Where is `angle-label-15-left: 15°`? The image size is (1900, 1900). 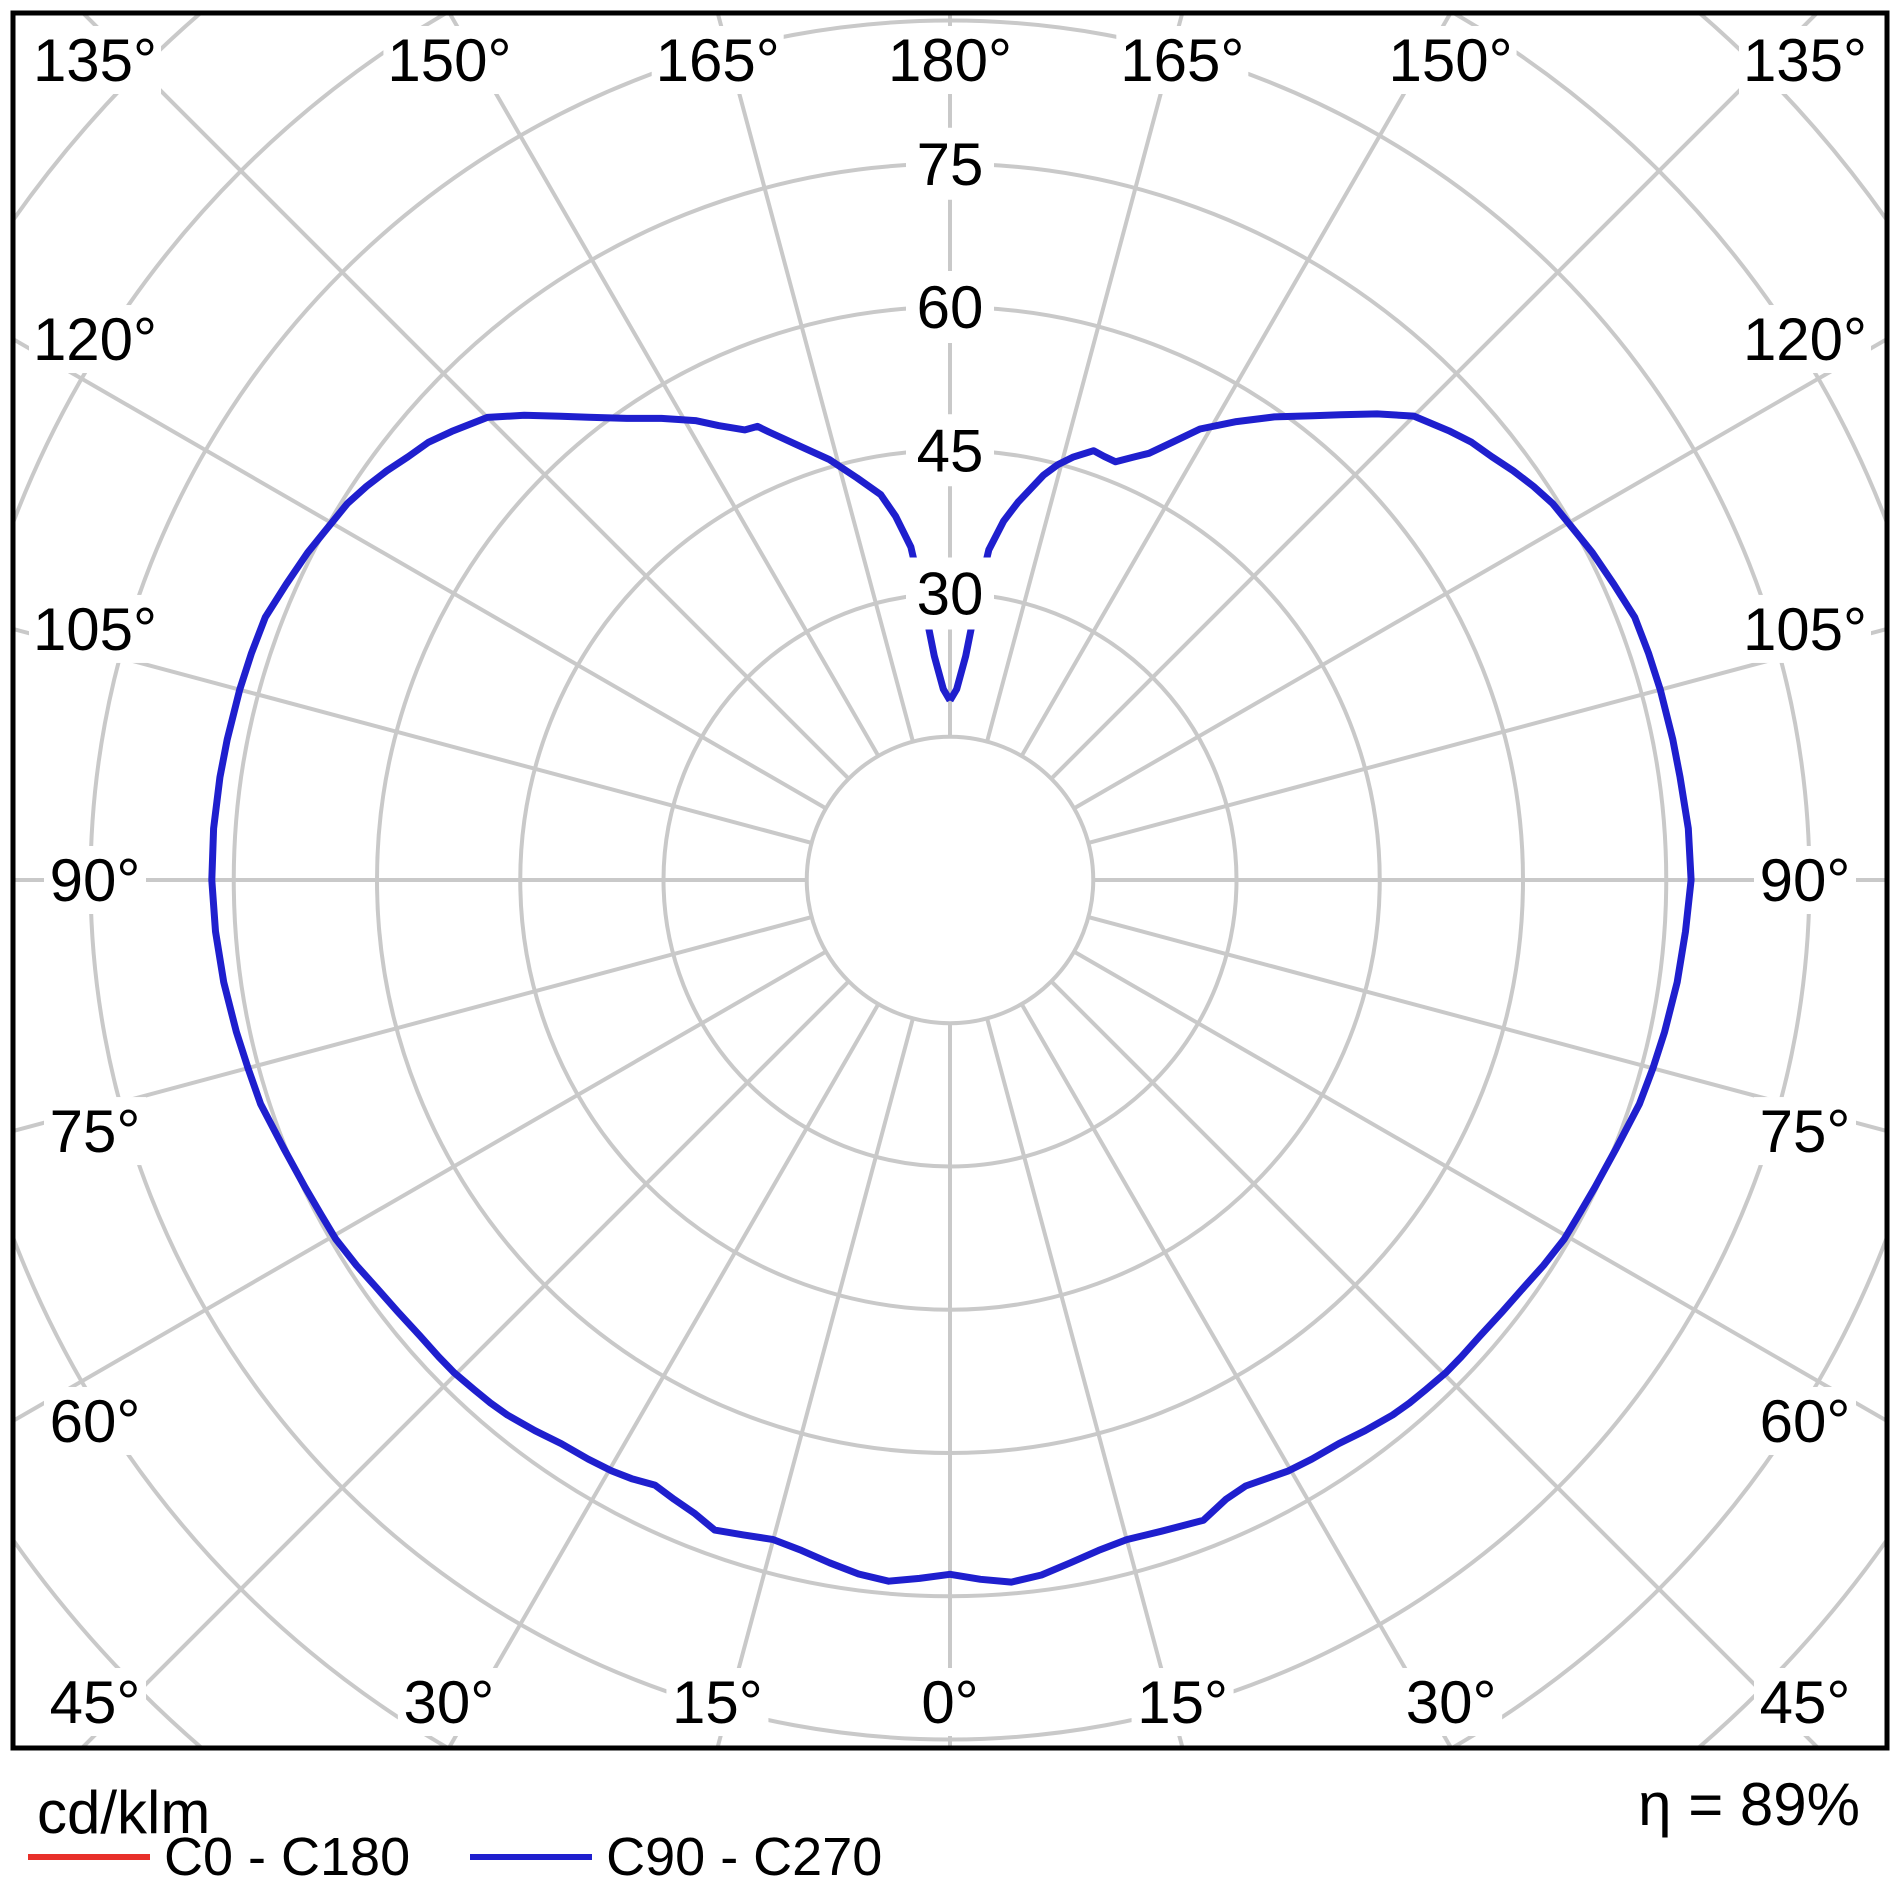 angle-label-15-left: 15° is located at coordinates (717, 1702).